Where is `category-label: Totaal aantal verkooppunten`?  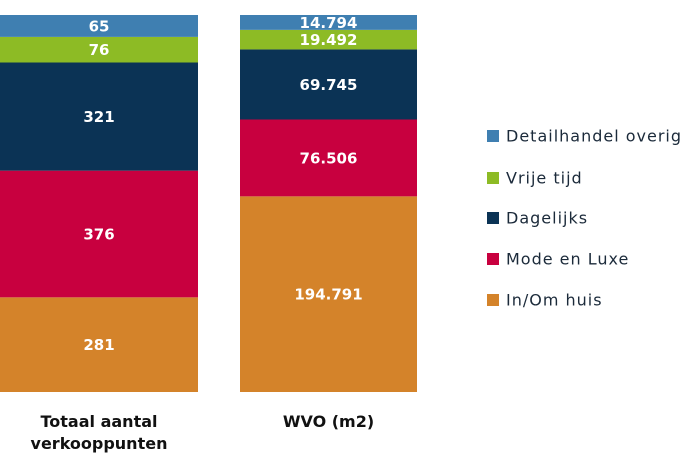
category-label: Totaal aantal verkooppunten is located at coordinates (99, 432).